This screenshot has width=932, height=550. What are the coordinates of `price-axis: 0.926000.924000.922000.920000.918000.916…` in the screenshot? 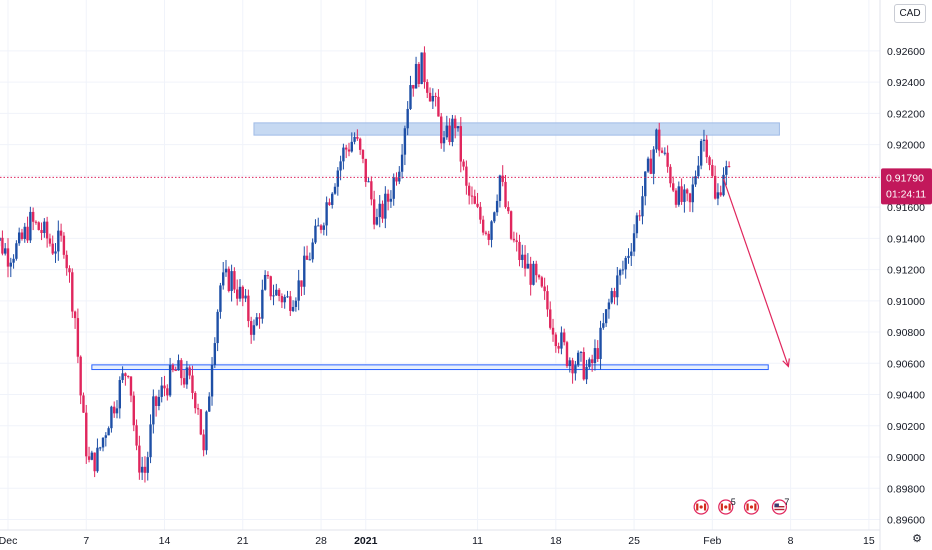 It's located at (906, 286).